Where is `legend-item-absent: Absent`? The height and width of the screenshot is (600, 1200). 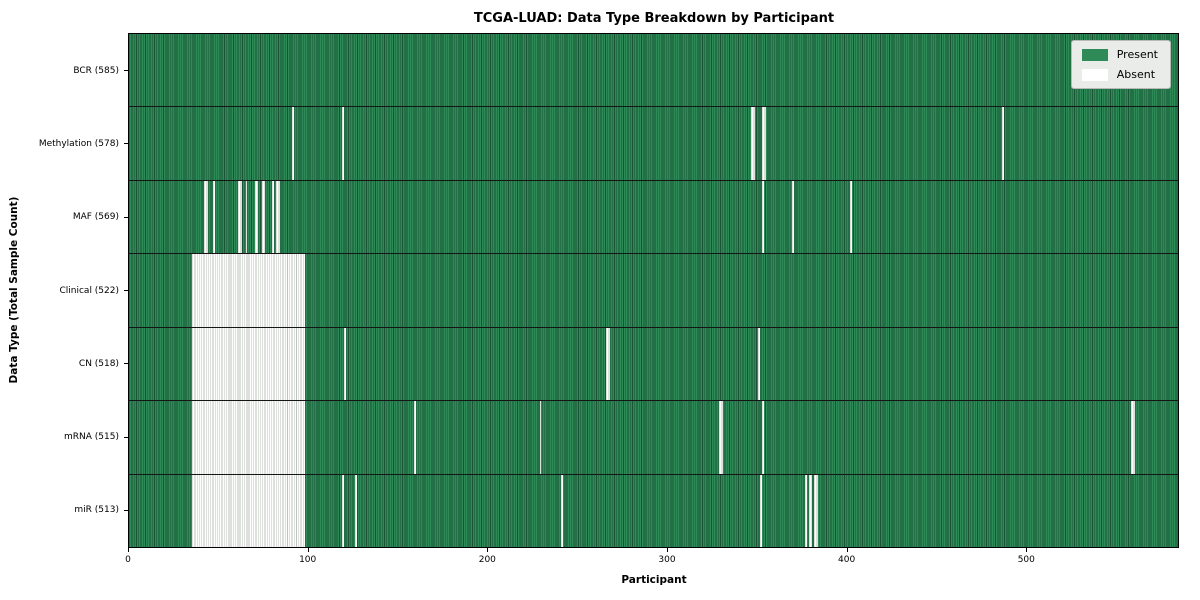
legend-item-absent: Absent is located at coordinates (1119, 74).